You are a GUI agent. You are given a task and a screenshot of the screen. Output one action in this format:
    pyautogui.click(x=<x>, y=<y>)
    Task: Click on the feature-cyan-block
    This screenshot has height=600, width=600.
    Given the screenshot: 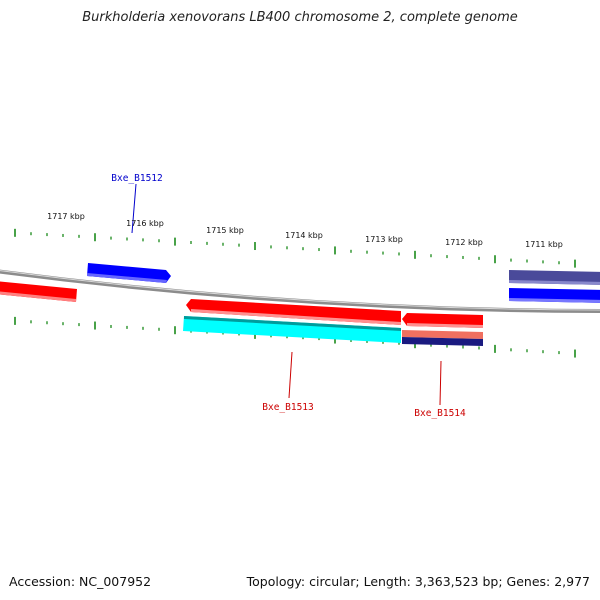 What is the action you would take?
    pyautogui.click(x=292, y=329)
    